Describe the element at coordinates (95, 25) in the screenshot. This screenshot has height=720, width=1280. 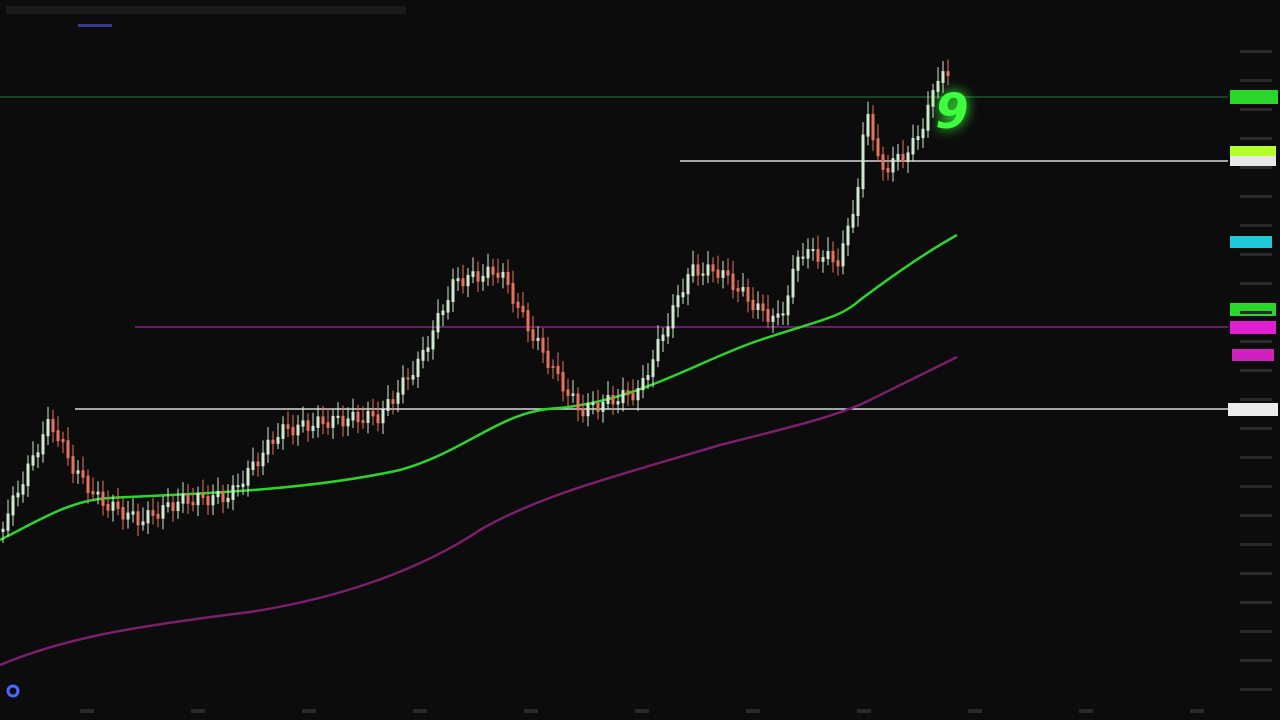
I see `indicator-tab` at that location.